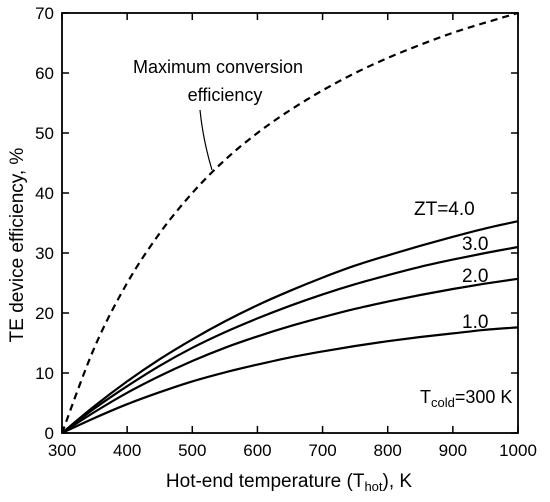 Image resolution: width=550 pixels, height=502 pixels. What do you see at coordinates (475, 322) in the screenshot?
I see `series-label-1-0: 1.0` at bounding box center [475, 322].